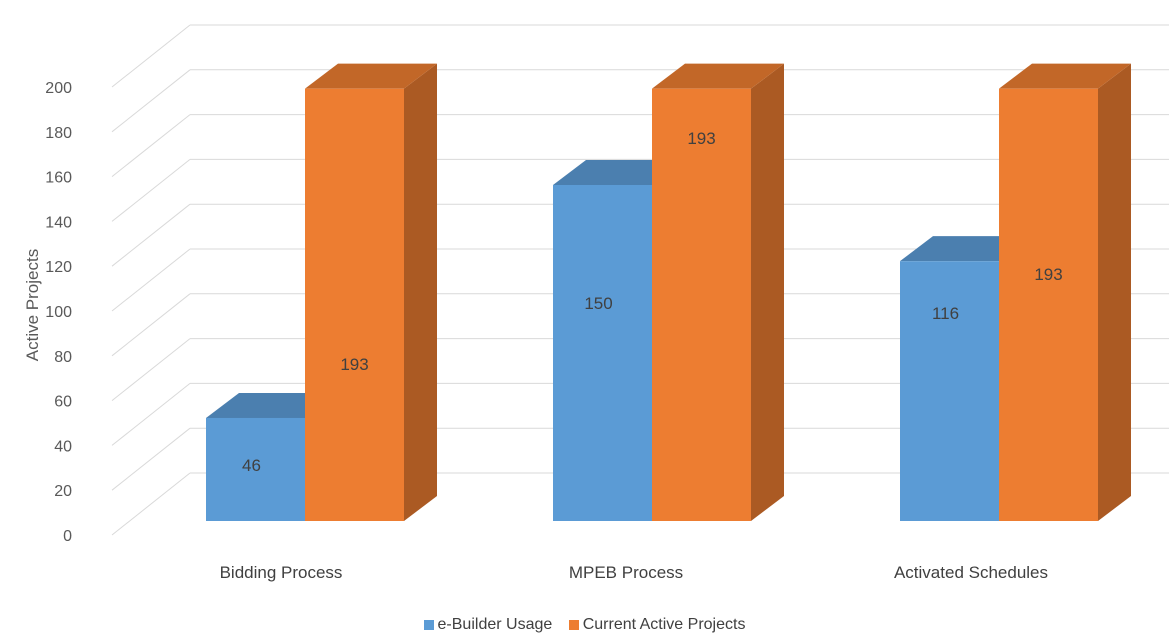 This screenshot has width=1169, height=644. What do you see at coordinates (63, 491) in the screenshot?
I see `y-tick-label: 20` at bounding box center [63, 491].